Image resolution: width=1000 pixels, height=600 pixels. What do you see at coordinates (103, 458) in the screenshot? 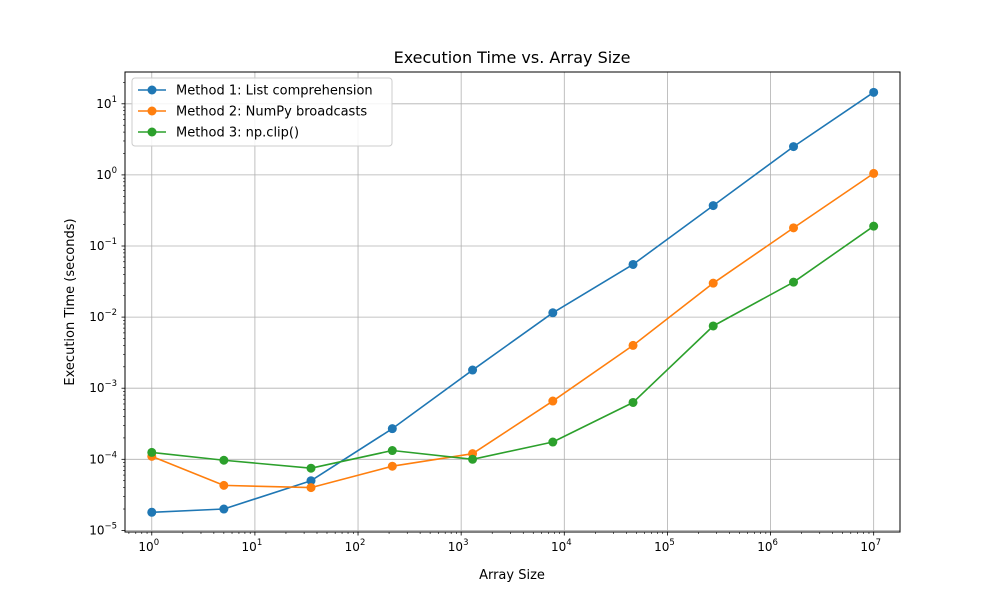
I see `y-tick-label: 10⁻⁴` at bounding box center [103, 458].